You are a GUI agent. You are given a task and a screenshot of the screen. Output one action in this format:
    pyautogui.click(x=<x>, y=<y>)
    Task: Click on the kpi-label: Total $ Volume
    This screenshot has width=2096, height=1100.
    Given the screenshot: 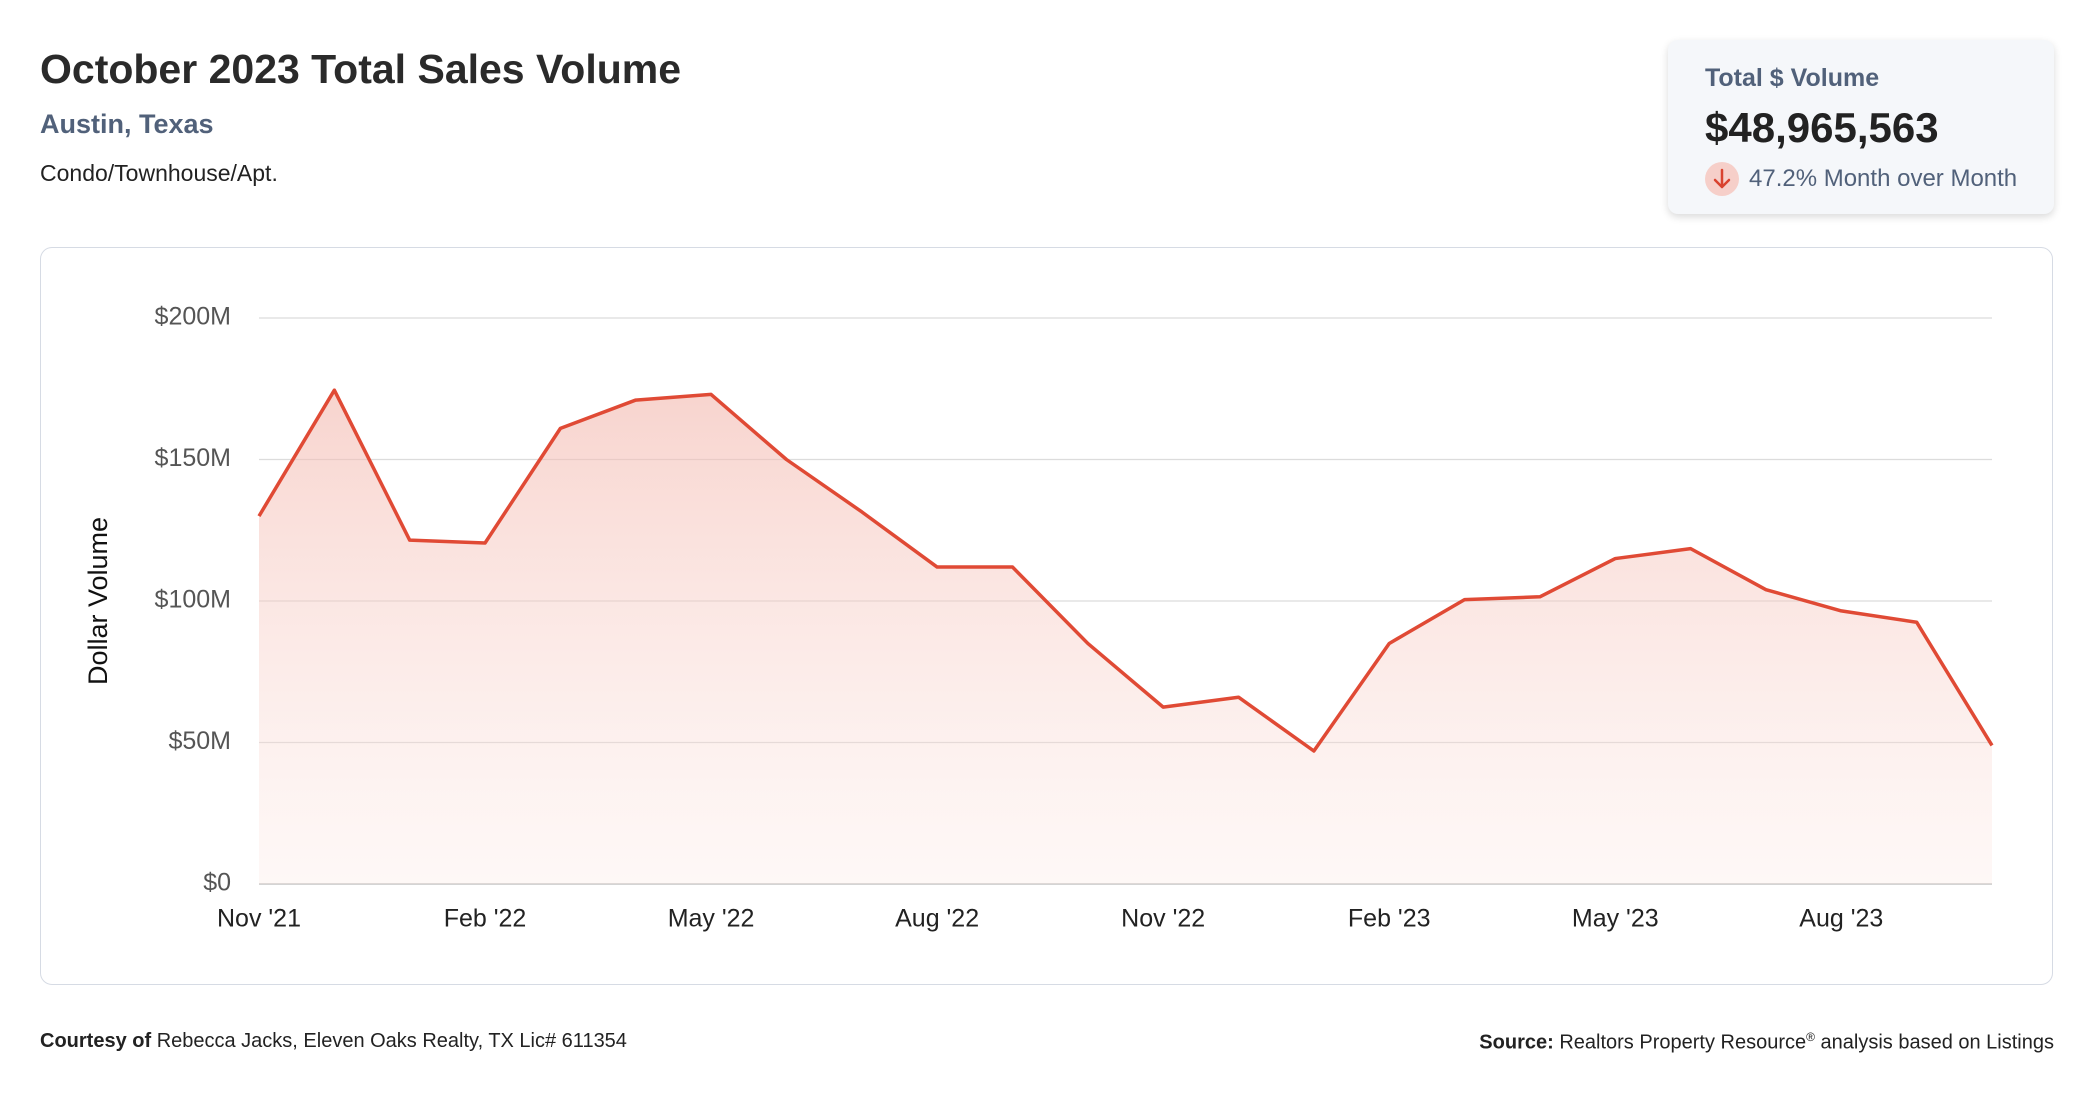 What is the action you would take?
    pyautogui.click(x=1792, y=78)
    